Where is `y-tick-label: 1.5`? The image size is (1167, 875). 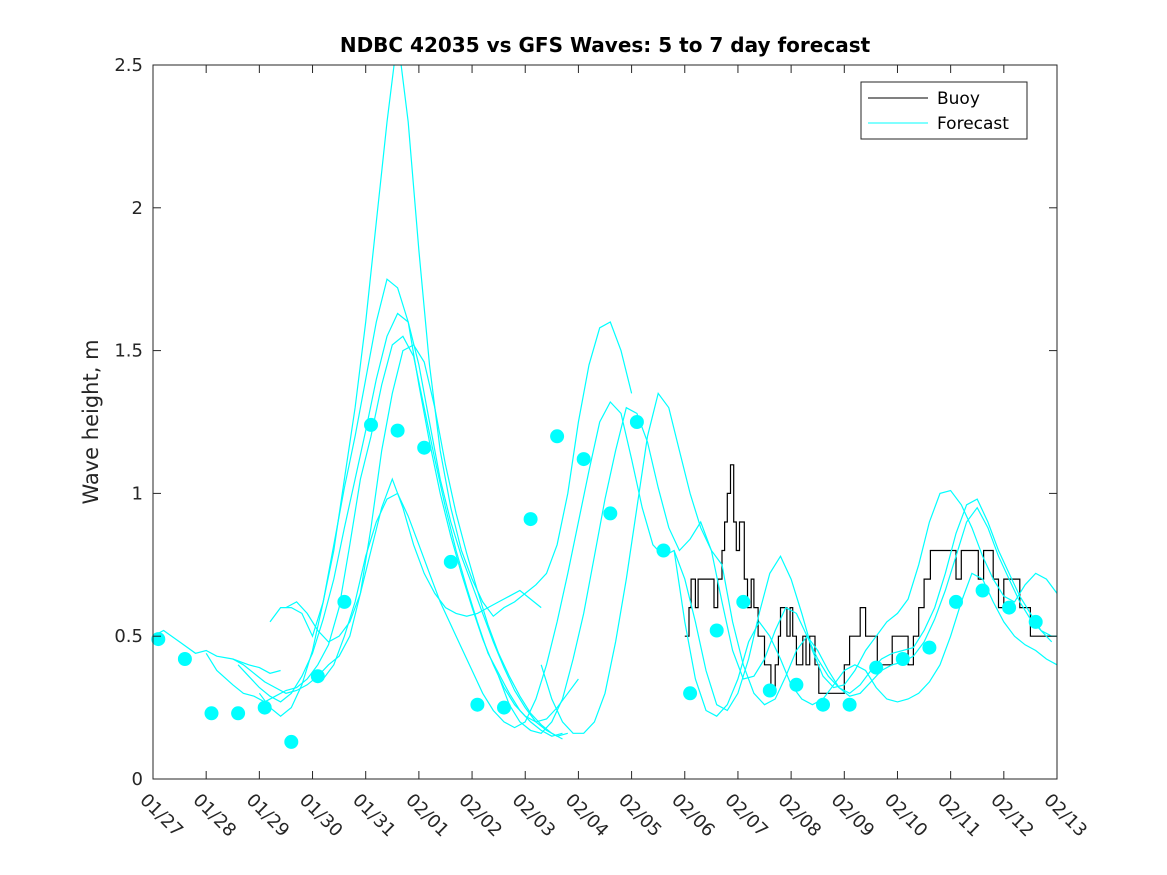 y-tick-label: 1.5 is located at coordinates (128, 351).